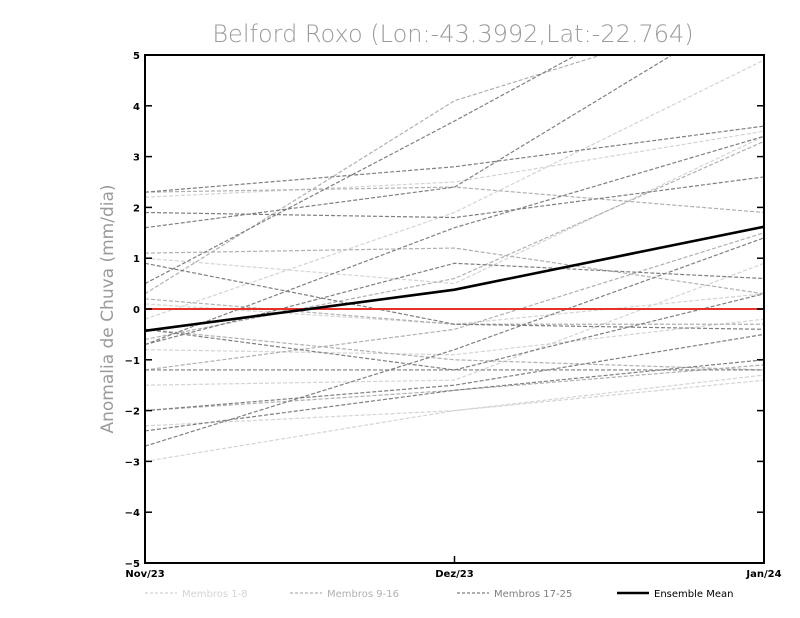  What do you see at coordinates (453, 568) in the screenshot?
I see `x-axis-ticks: Nov/23 Dez/23 Jan/24` at bounding box center [453, 568].